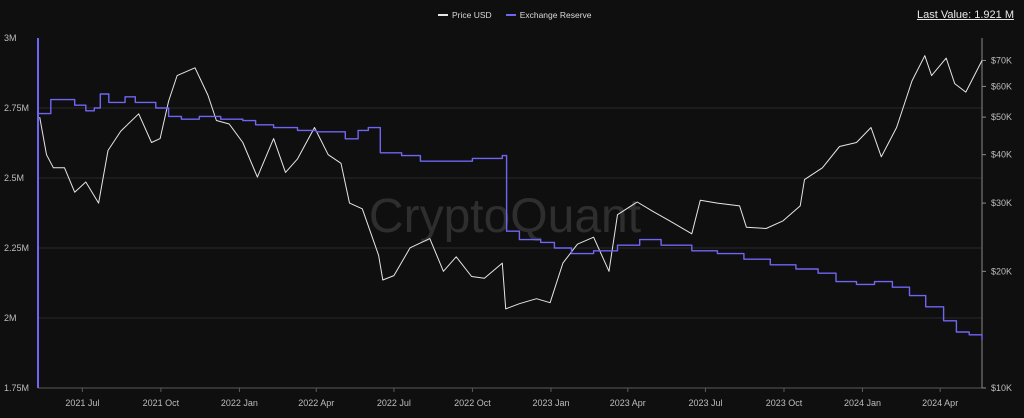 This screenshot has width=1024, height=418. I want to click on legend-swatch-reserve, so click(510, 15).